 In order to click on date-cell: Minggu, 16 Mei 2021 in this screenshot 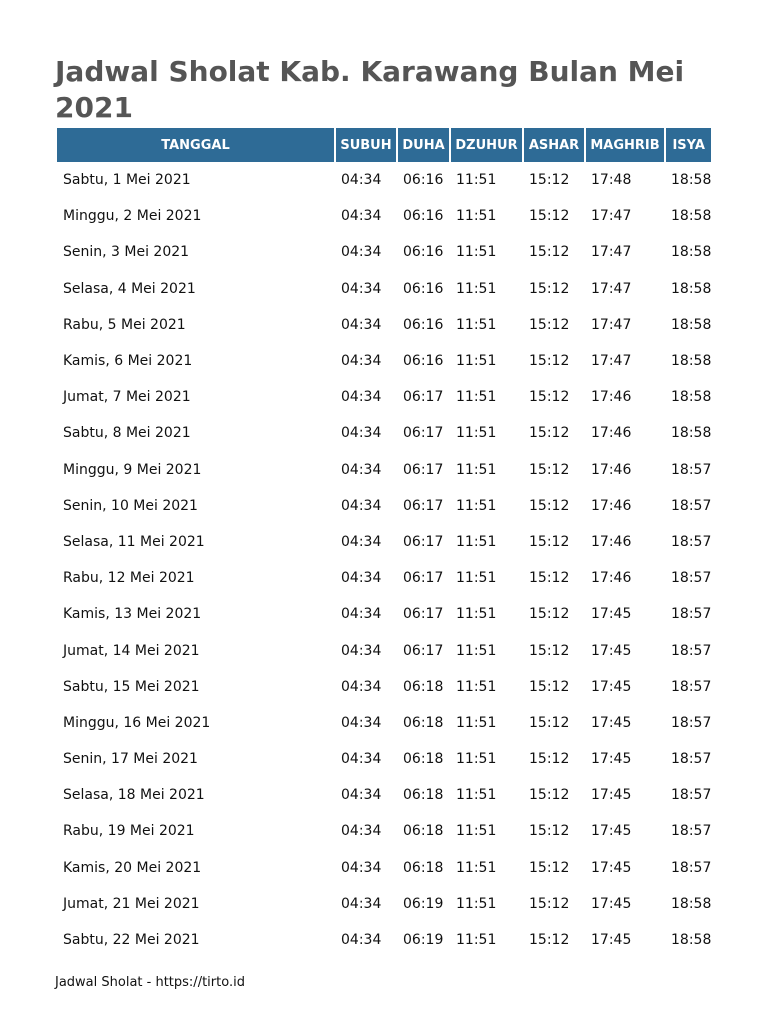, I will do `click(137, 722)`.